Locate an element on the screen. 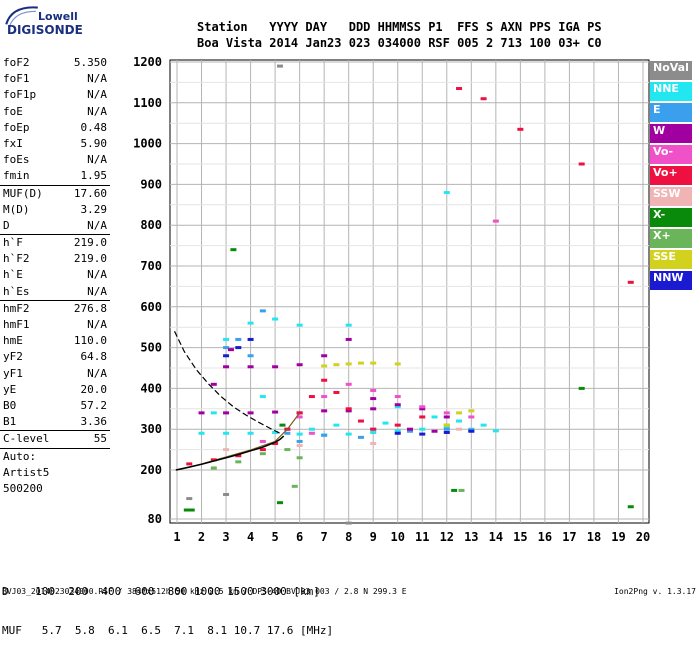 The height and width of the screenshot is (650, 700). param-value: 57.2 is located at coordinates (94, 405).